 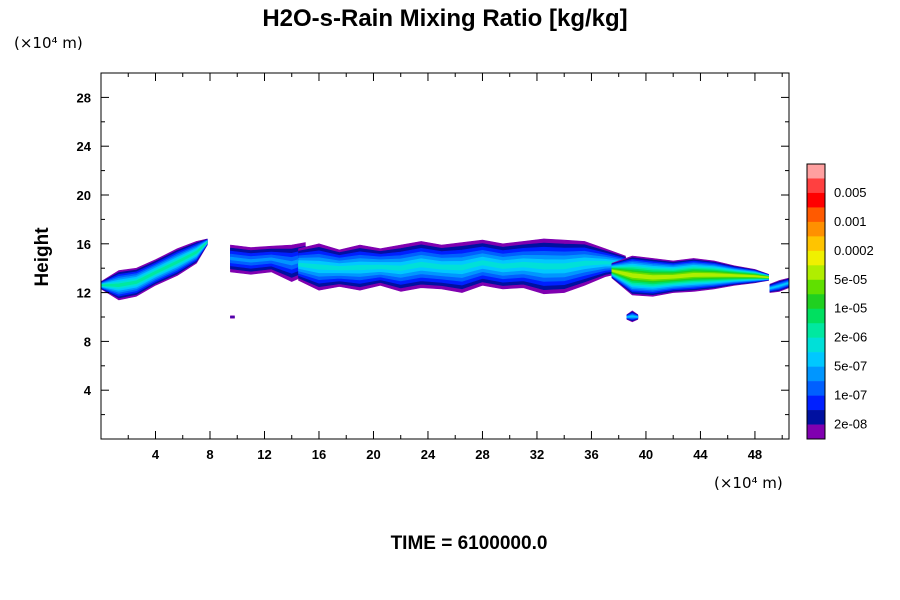 I want to click on chart-title: H2O-s-Rain Mixing Ratio [kg/kg], so click(x=444, y=18).